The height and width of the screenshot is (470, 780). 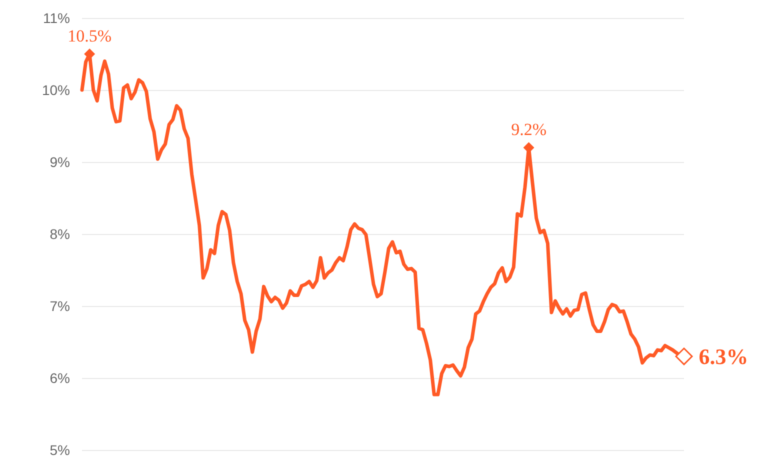 What do you see at coordinates (60, 378) in the screenshot?
I see `y-tick-label: 6%` at bounding box center [60, 378].